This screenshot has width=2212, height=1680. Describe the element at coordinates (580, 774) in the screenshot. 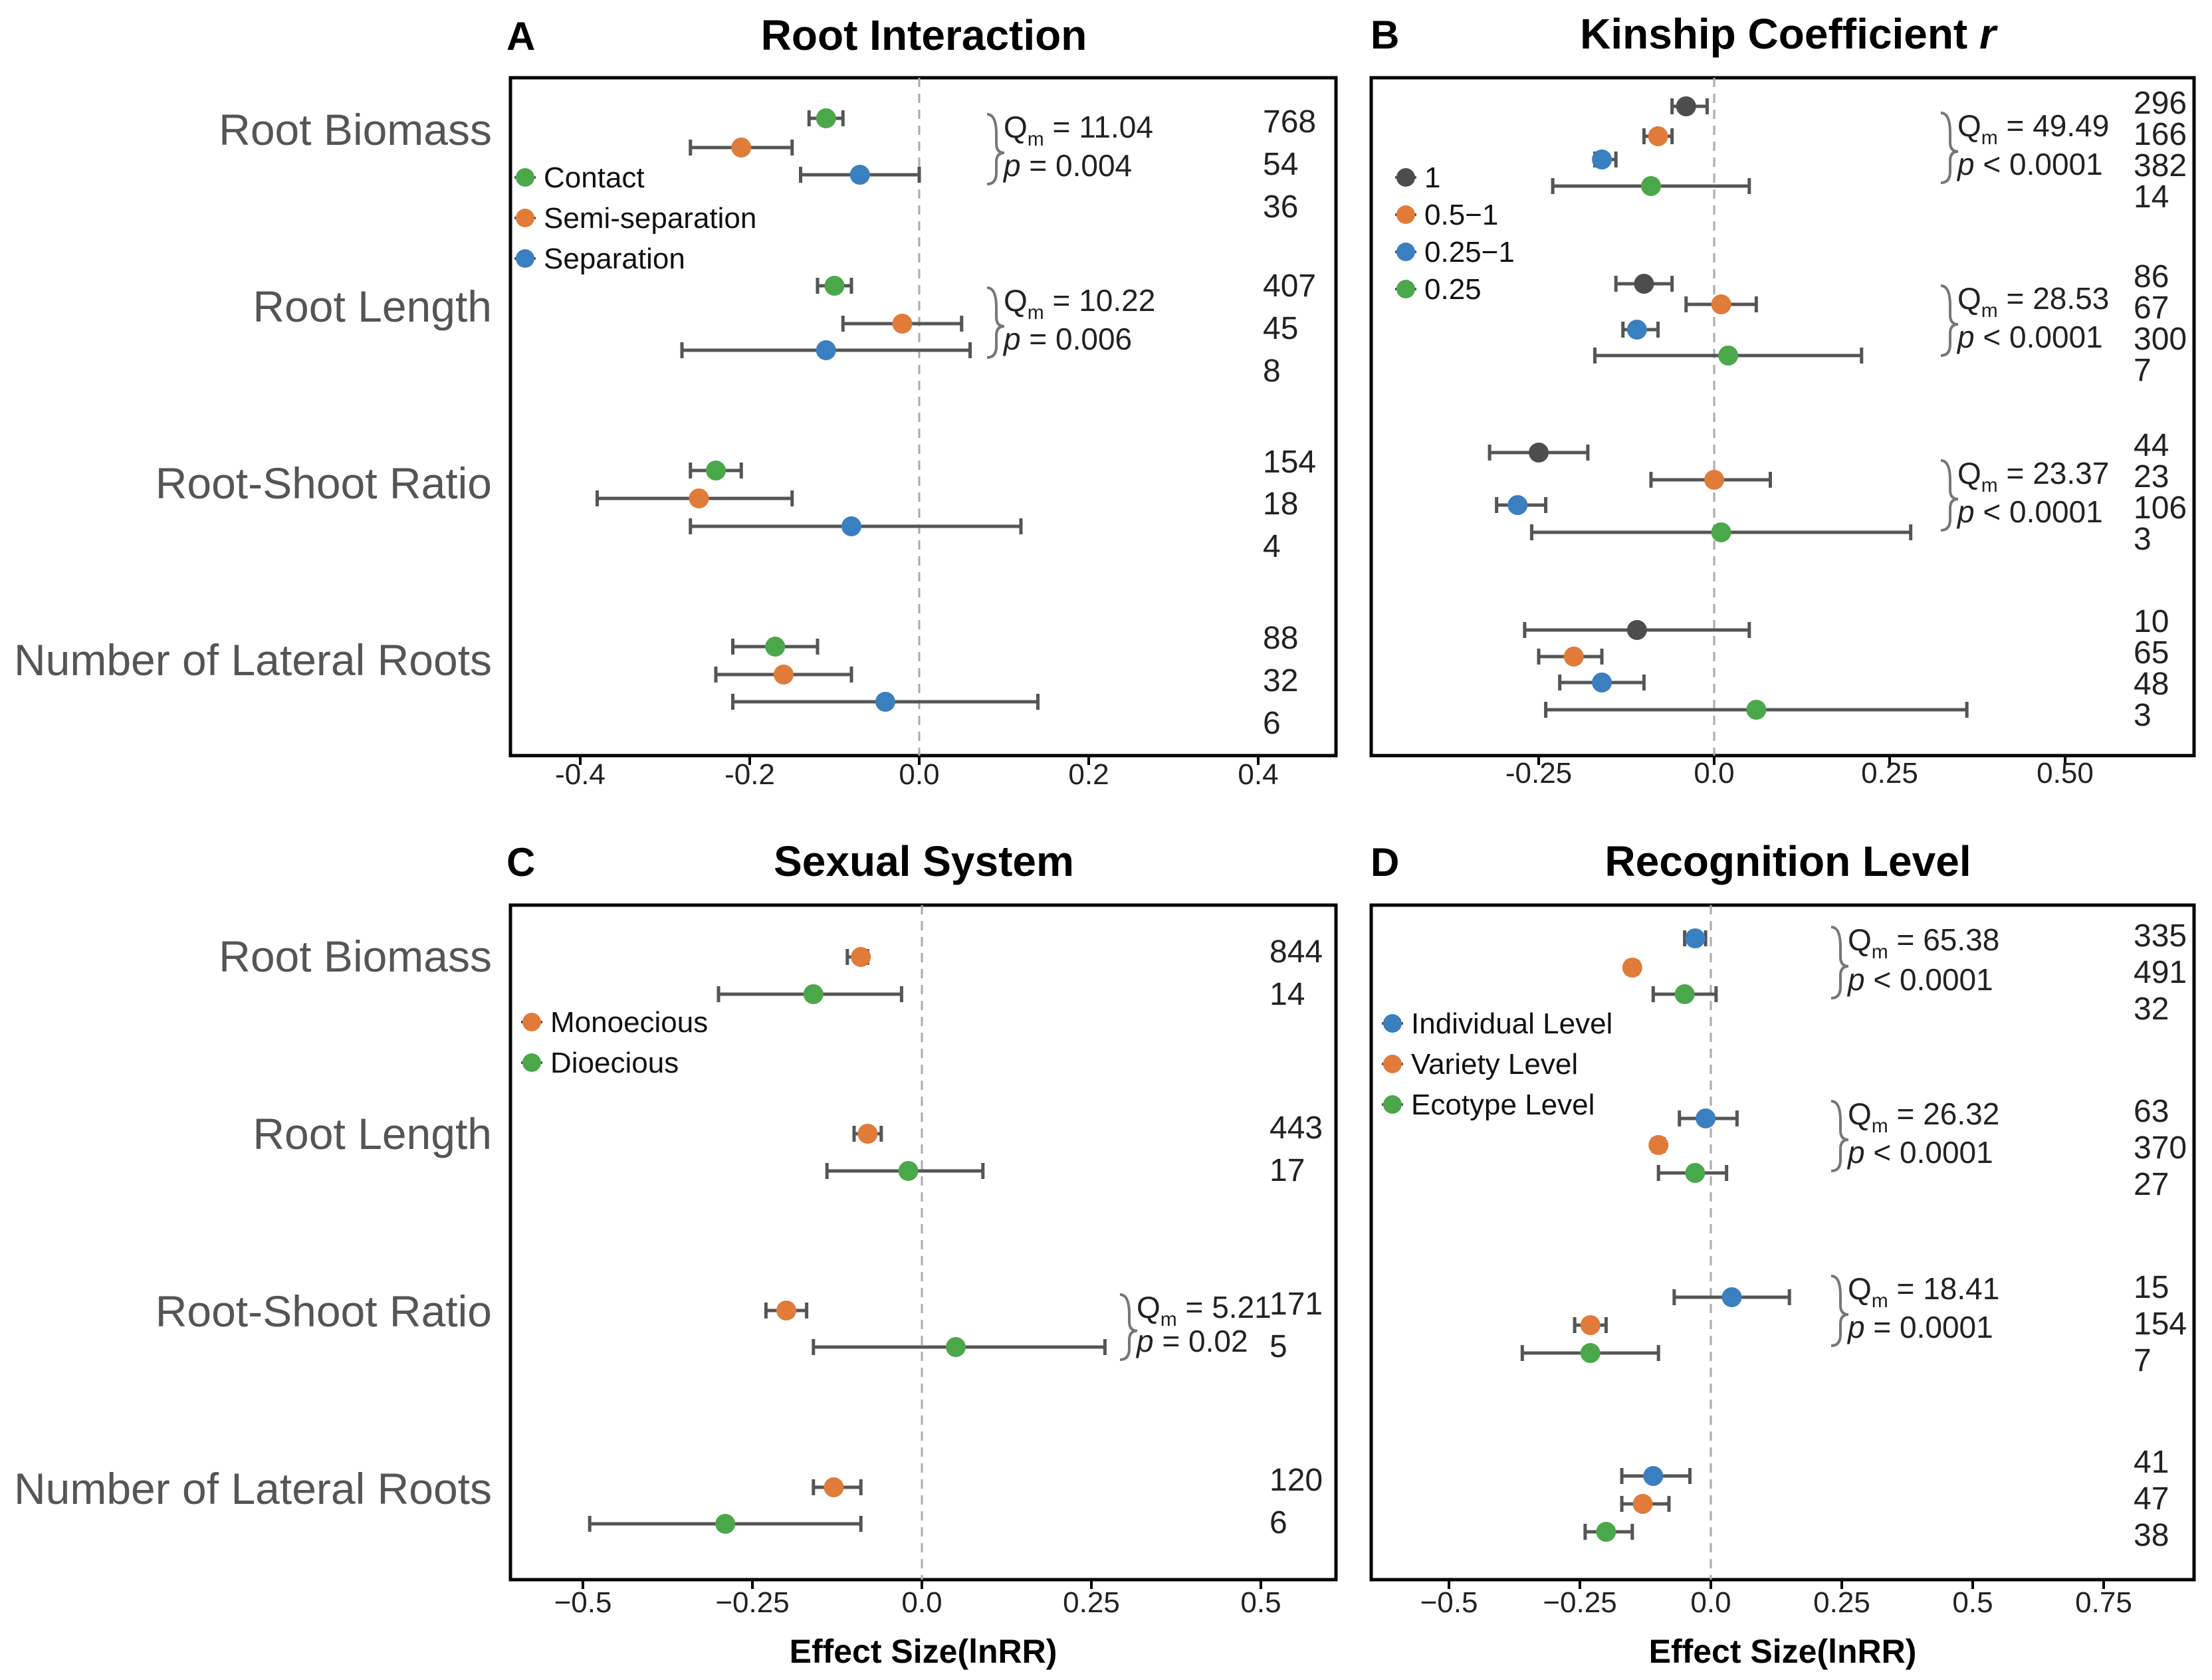

I see `x-tick-label: -0.4` at that location.